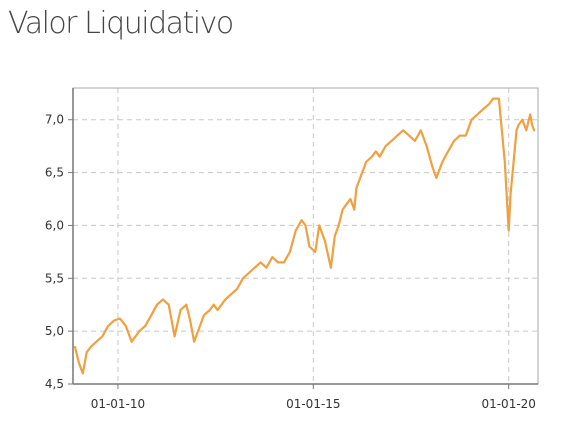  I want to click on x-tick-label: 01-01-20, so click(508, 404).